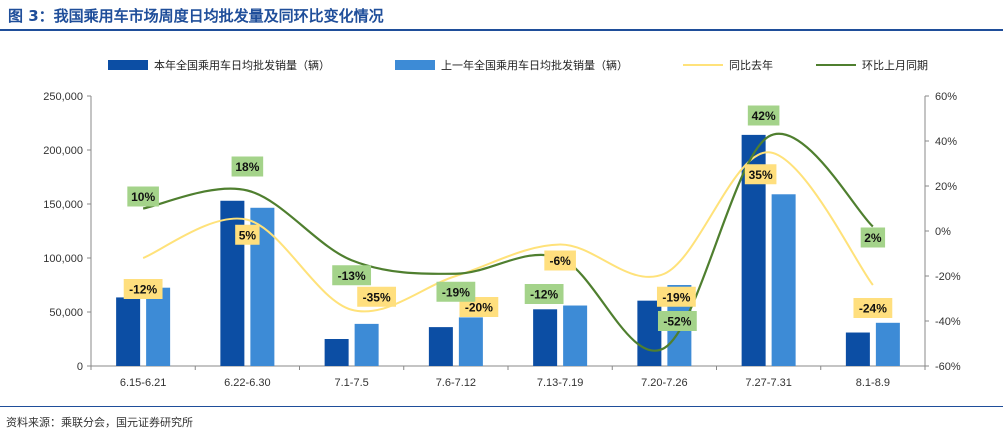  What do you see at coordinates (63, 151) in the screenshot?
I see `left-tick-label: 200,000` at bounding box center [63, 151].